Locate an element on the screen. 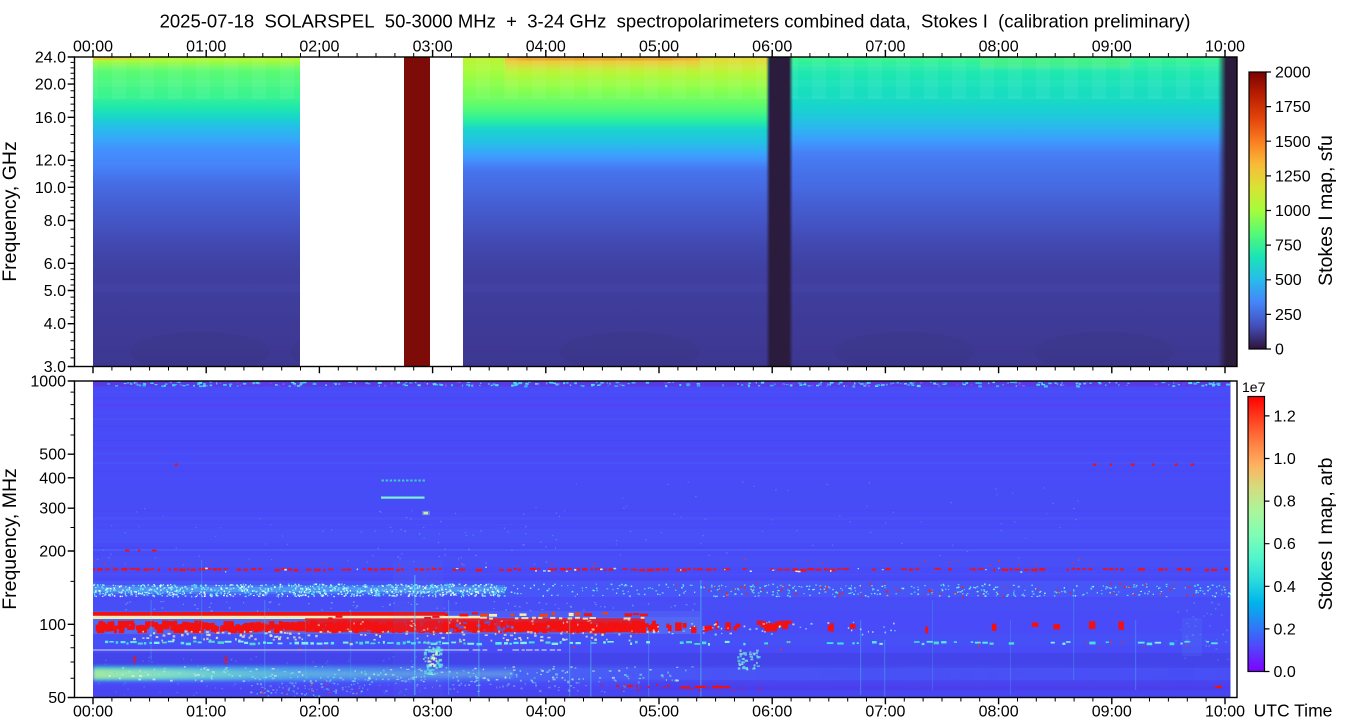 The width and height of the screenshot is (1350, 725). svg-text: Stokes I map, arb is located at coordinates (1326, 533).